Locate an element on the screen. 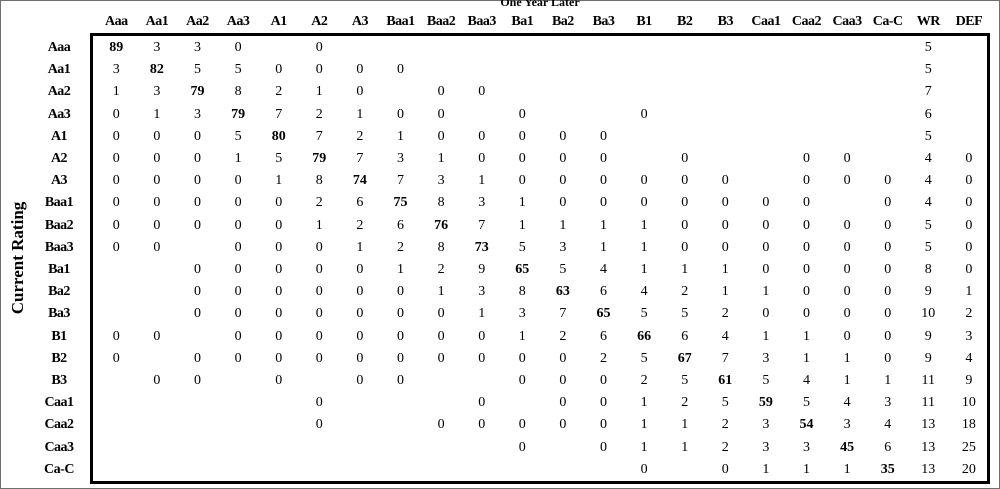 This screenshot has height=489, width=1000. row-header: Caa3 is located at coordinates (59, 447).